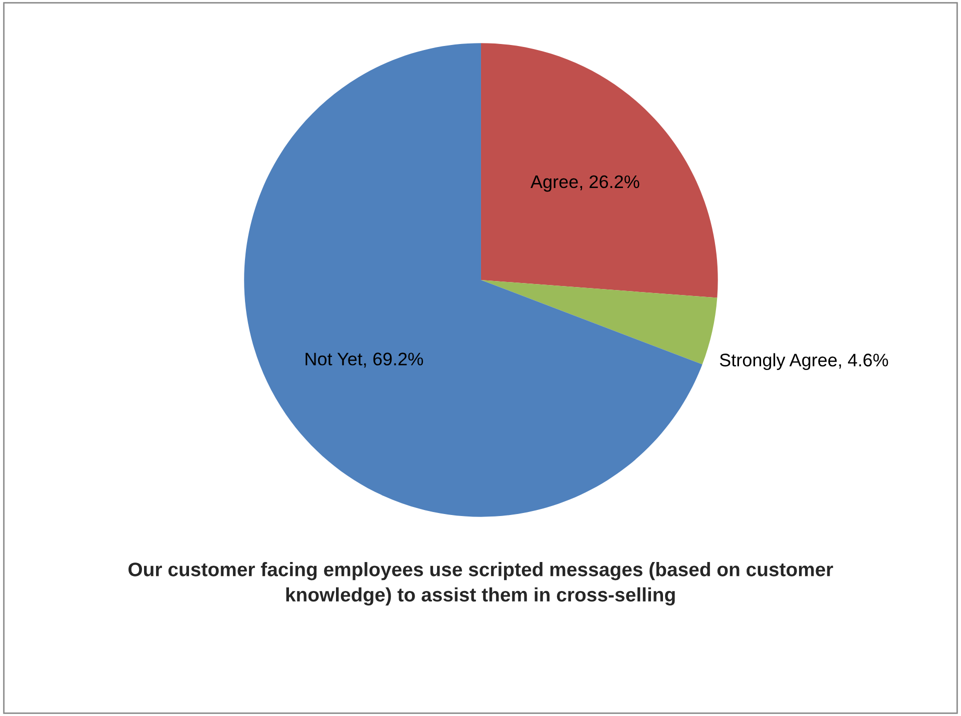 This screenshot has height=716, width=961. I want to click on slice-label: Agree, 26.2%, so click(585, 183).